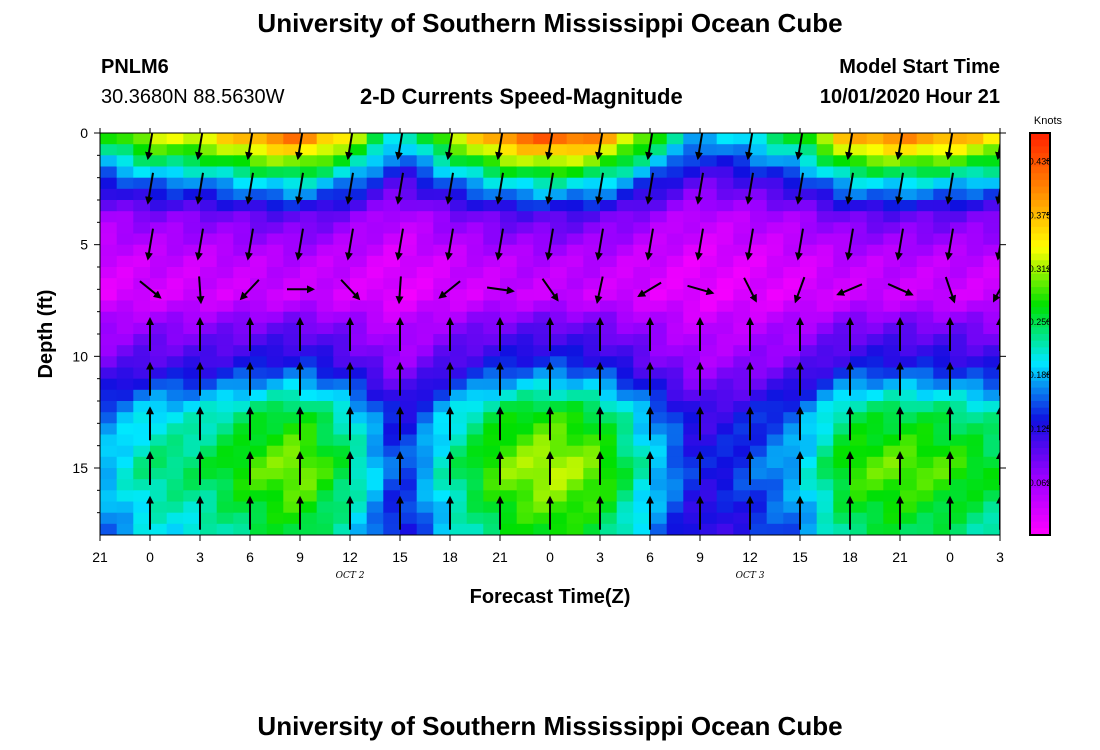 This screenshot has height=750, width=1100. What do you see at coordinates (200, 557) in the screenshot?
I see `x-tick-label: 3` at bounding box center [200, 557].